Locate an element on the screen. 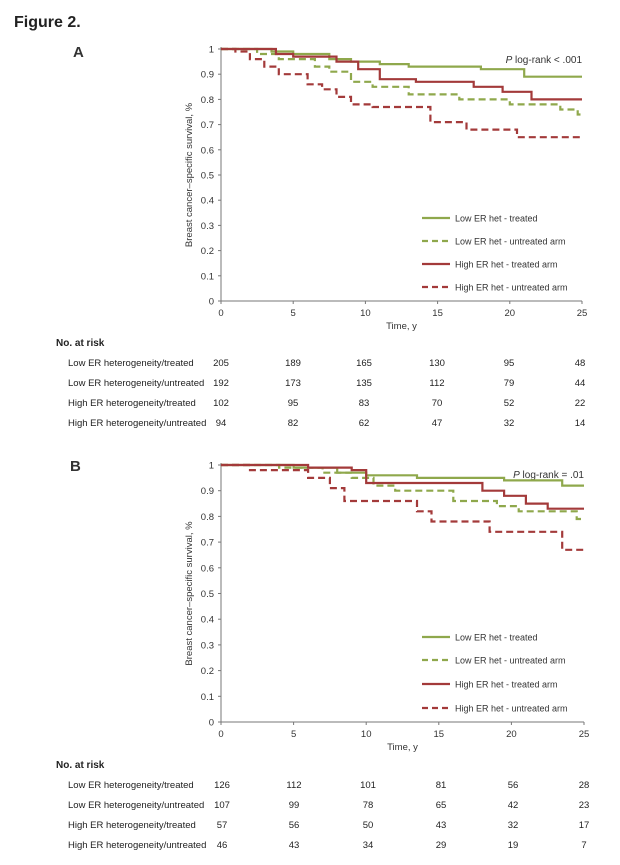 The width and height of the screenshot is (620, 865). risk-count: 46 is located at coordinates (222, 845).